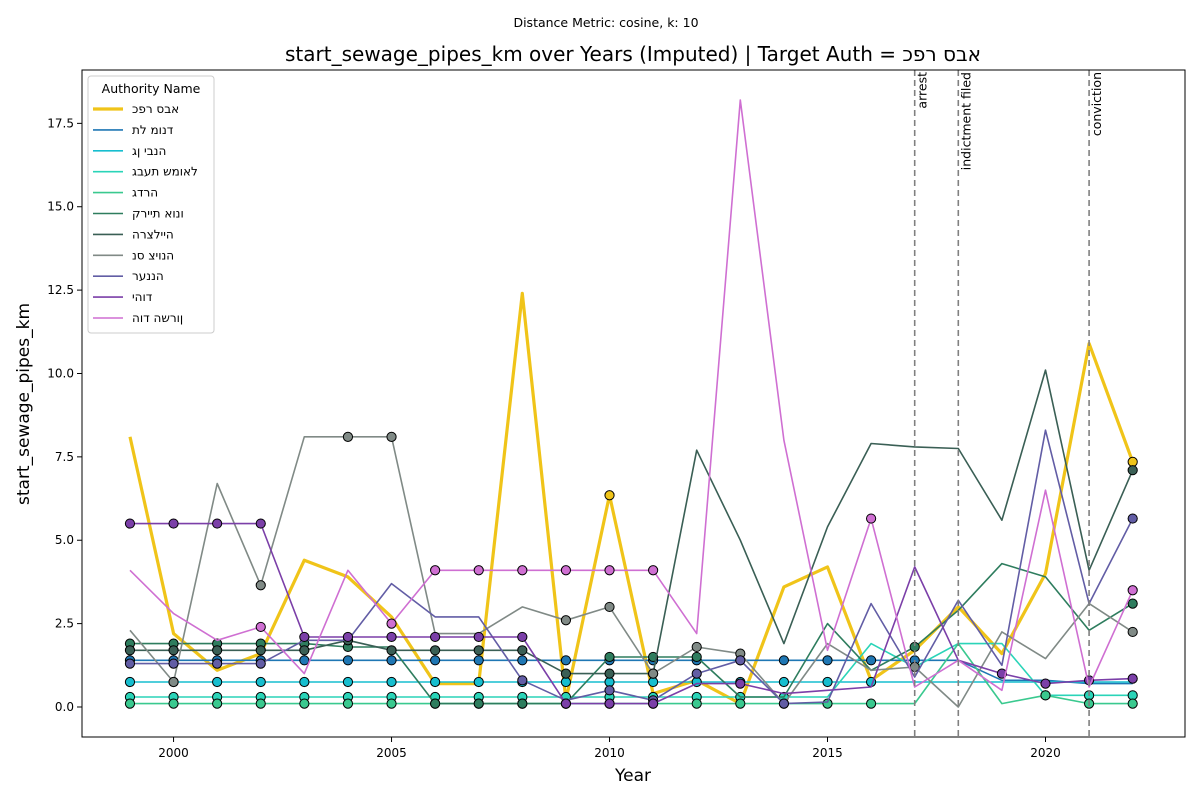  I want to click on series-line, so click(631, 672).